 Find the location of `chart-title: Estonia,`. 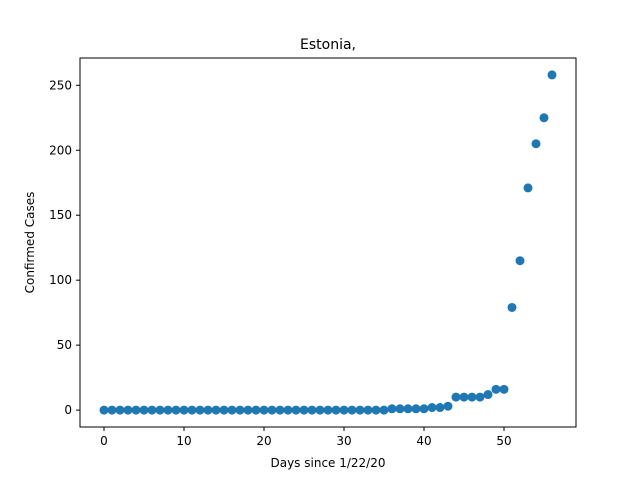

chart-title: Estonia, is located at coordinates (328, 45).